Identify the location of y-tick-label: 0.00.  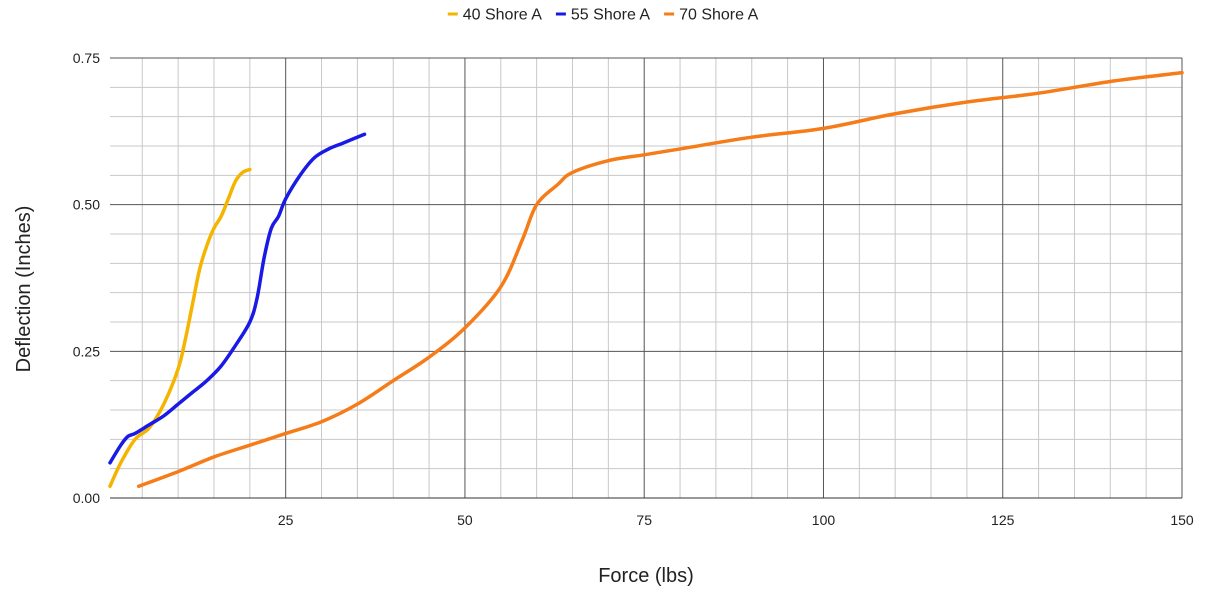
(86, 498).